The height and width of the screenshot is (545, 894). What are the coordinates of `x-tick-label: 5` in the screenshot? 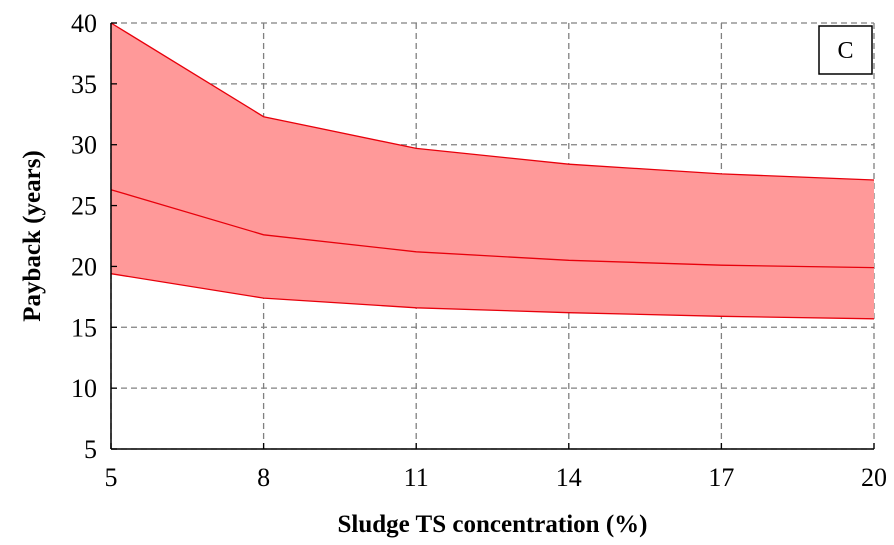 It's located at (111, 477).